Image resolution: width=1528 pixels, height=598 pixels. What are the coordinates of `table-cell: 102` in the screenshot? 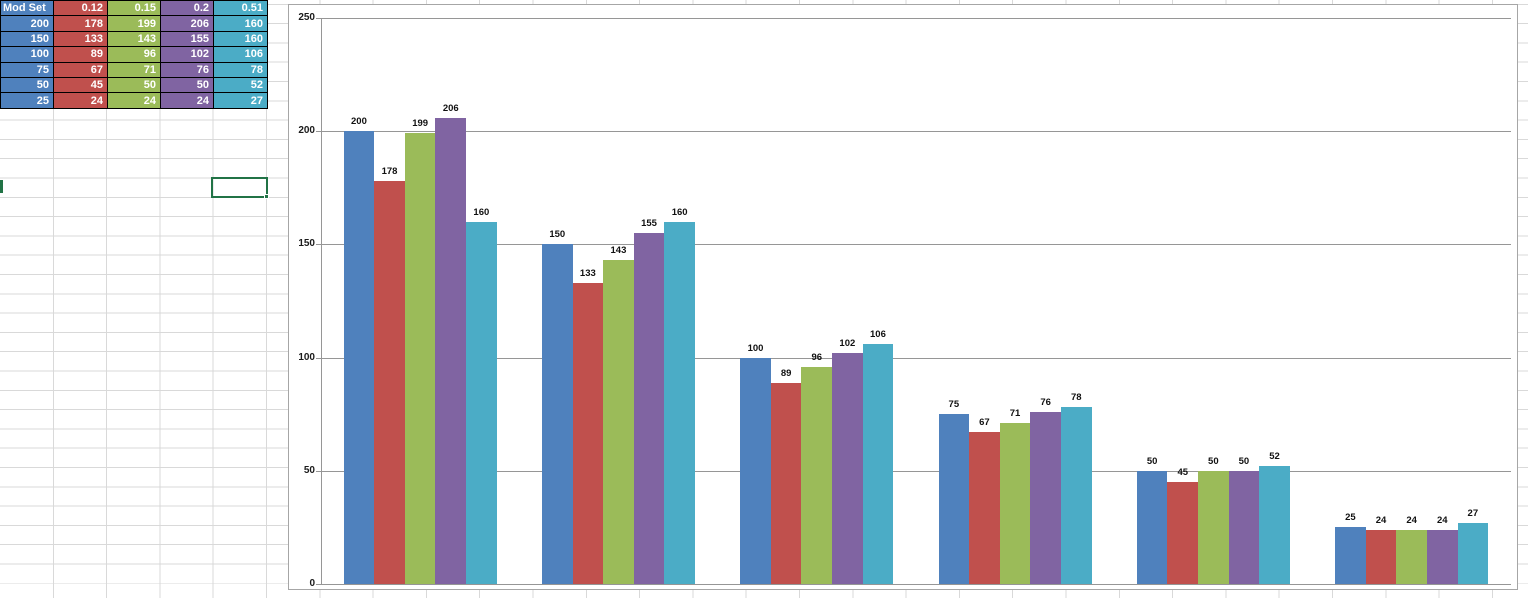 It's located at (187, 54).